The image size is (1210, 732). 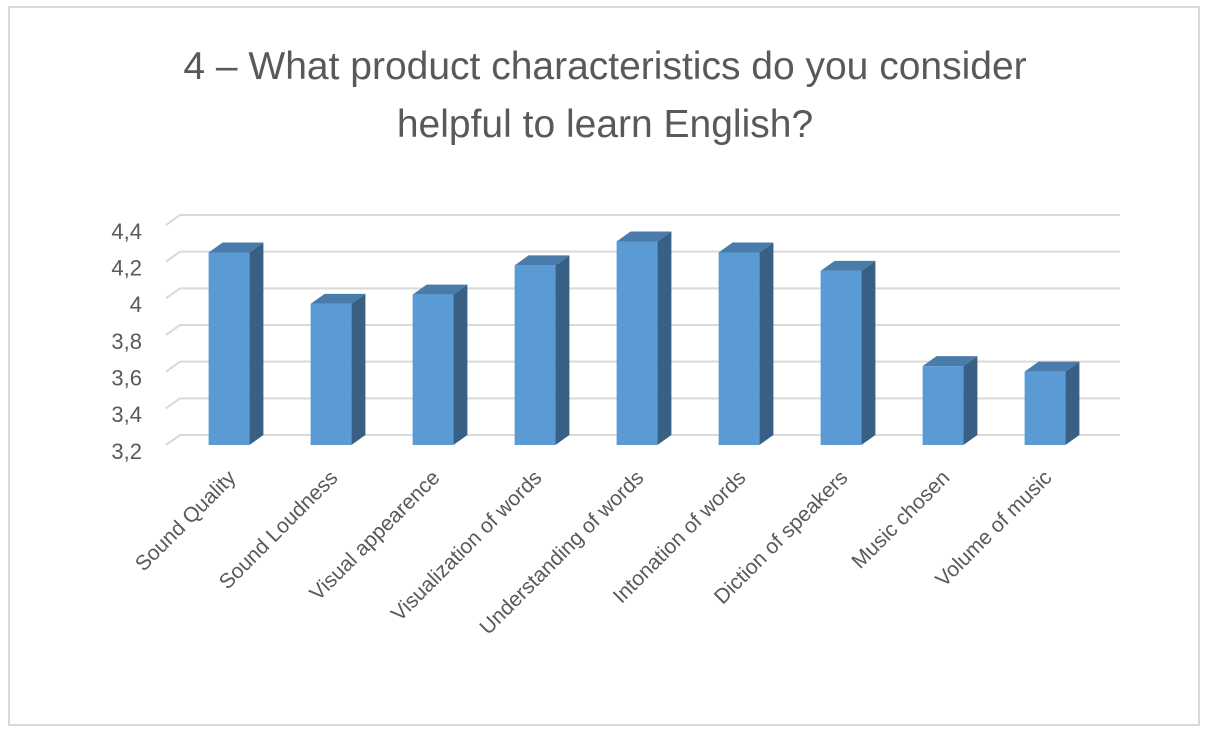 What do you see at coordinates (126, 341) in the screenshot?
I see `y-tick-label: 3,8` at bounding box center [126, 341].